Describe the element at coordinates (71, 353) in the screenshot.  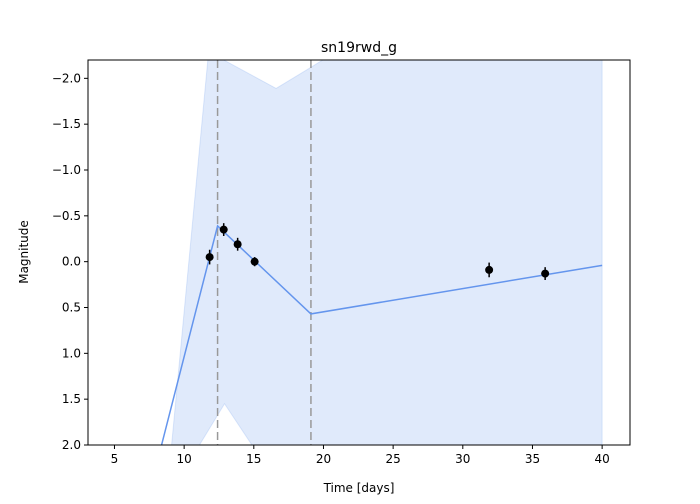
I see `y-tick-label: 1.0` at that location.